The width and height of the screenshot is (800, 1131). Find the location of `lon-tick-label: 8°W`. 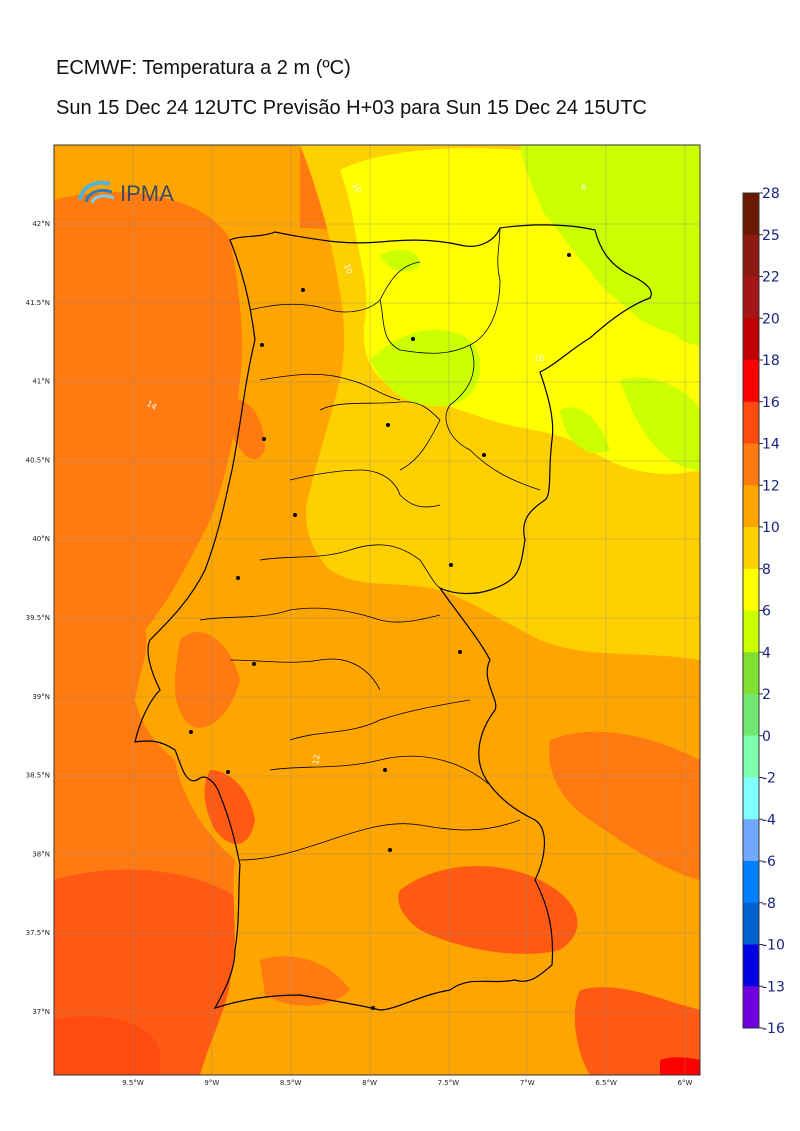

lon-tick-label: 8°W is located at coordinates (369, 1083).